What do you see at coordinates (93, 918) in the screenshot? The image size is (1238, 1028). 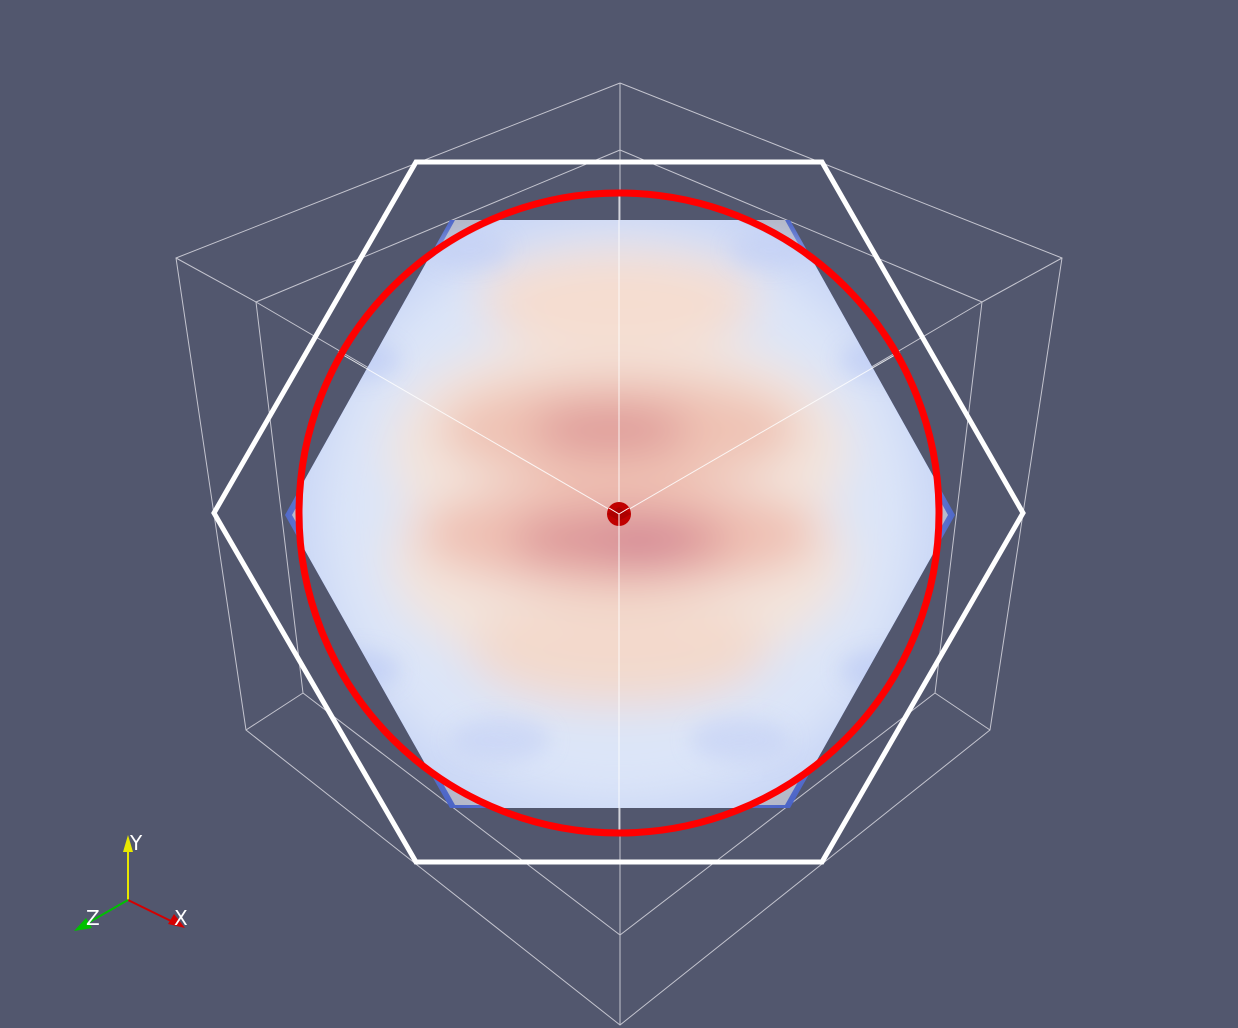 I see `z-axis-label: Z` at bounding box center [93, 918].